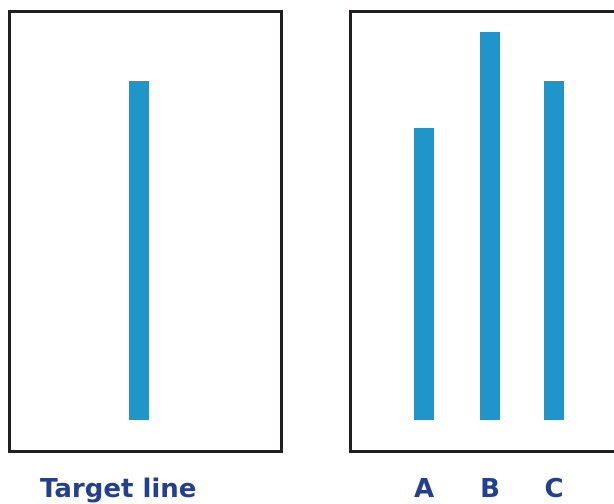 This screenshot has width=614, height=504. I want to click on choice-label-b: B, so click(490, 489).